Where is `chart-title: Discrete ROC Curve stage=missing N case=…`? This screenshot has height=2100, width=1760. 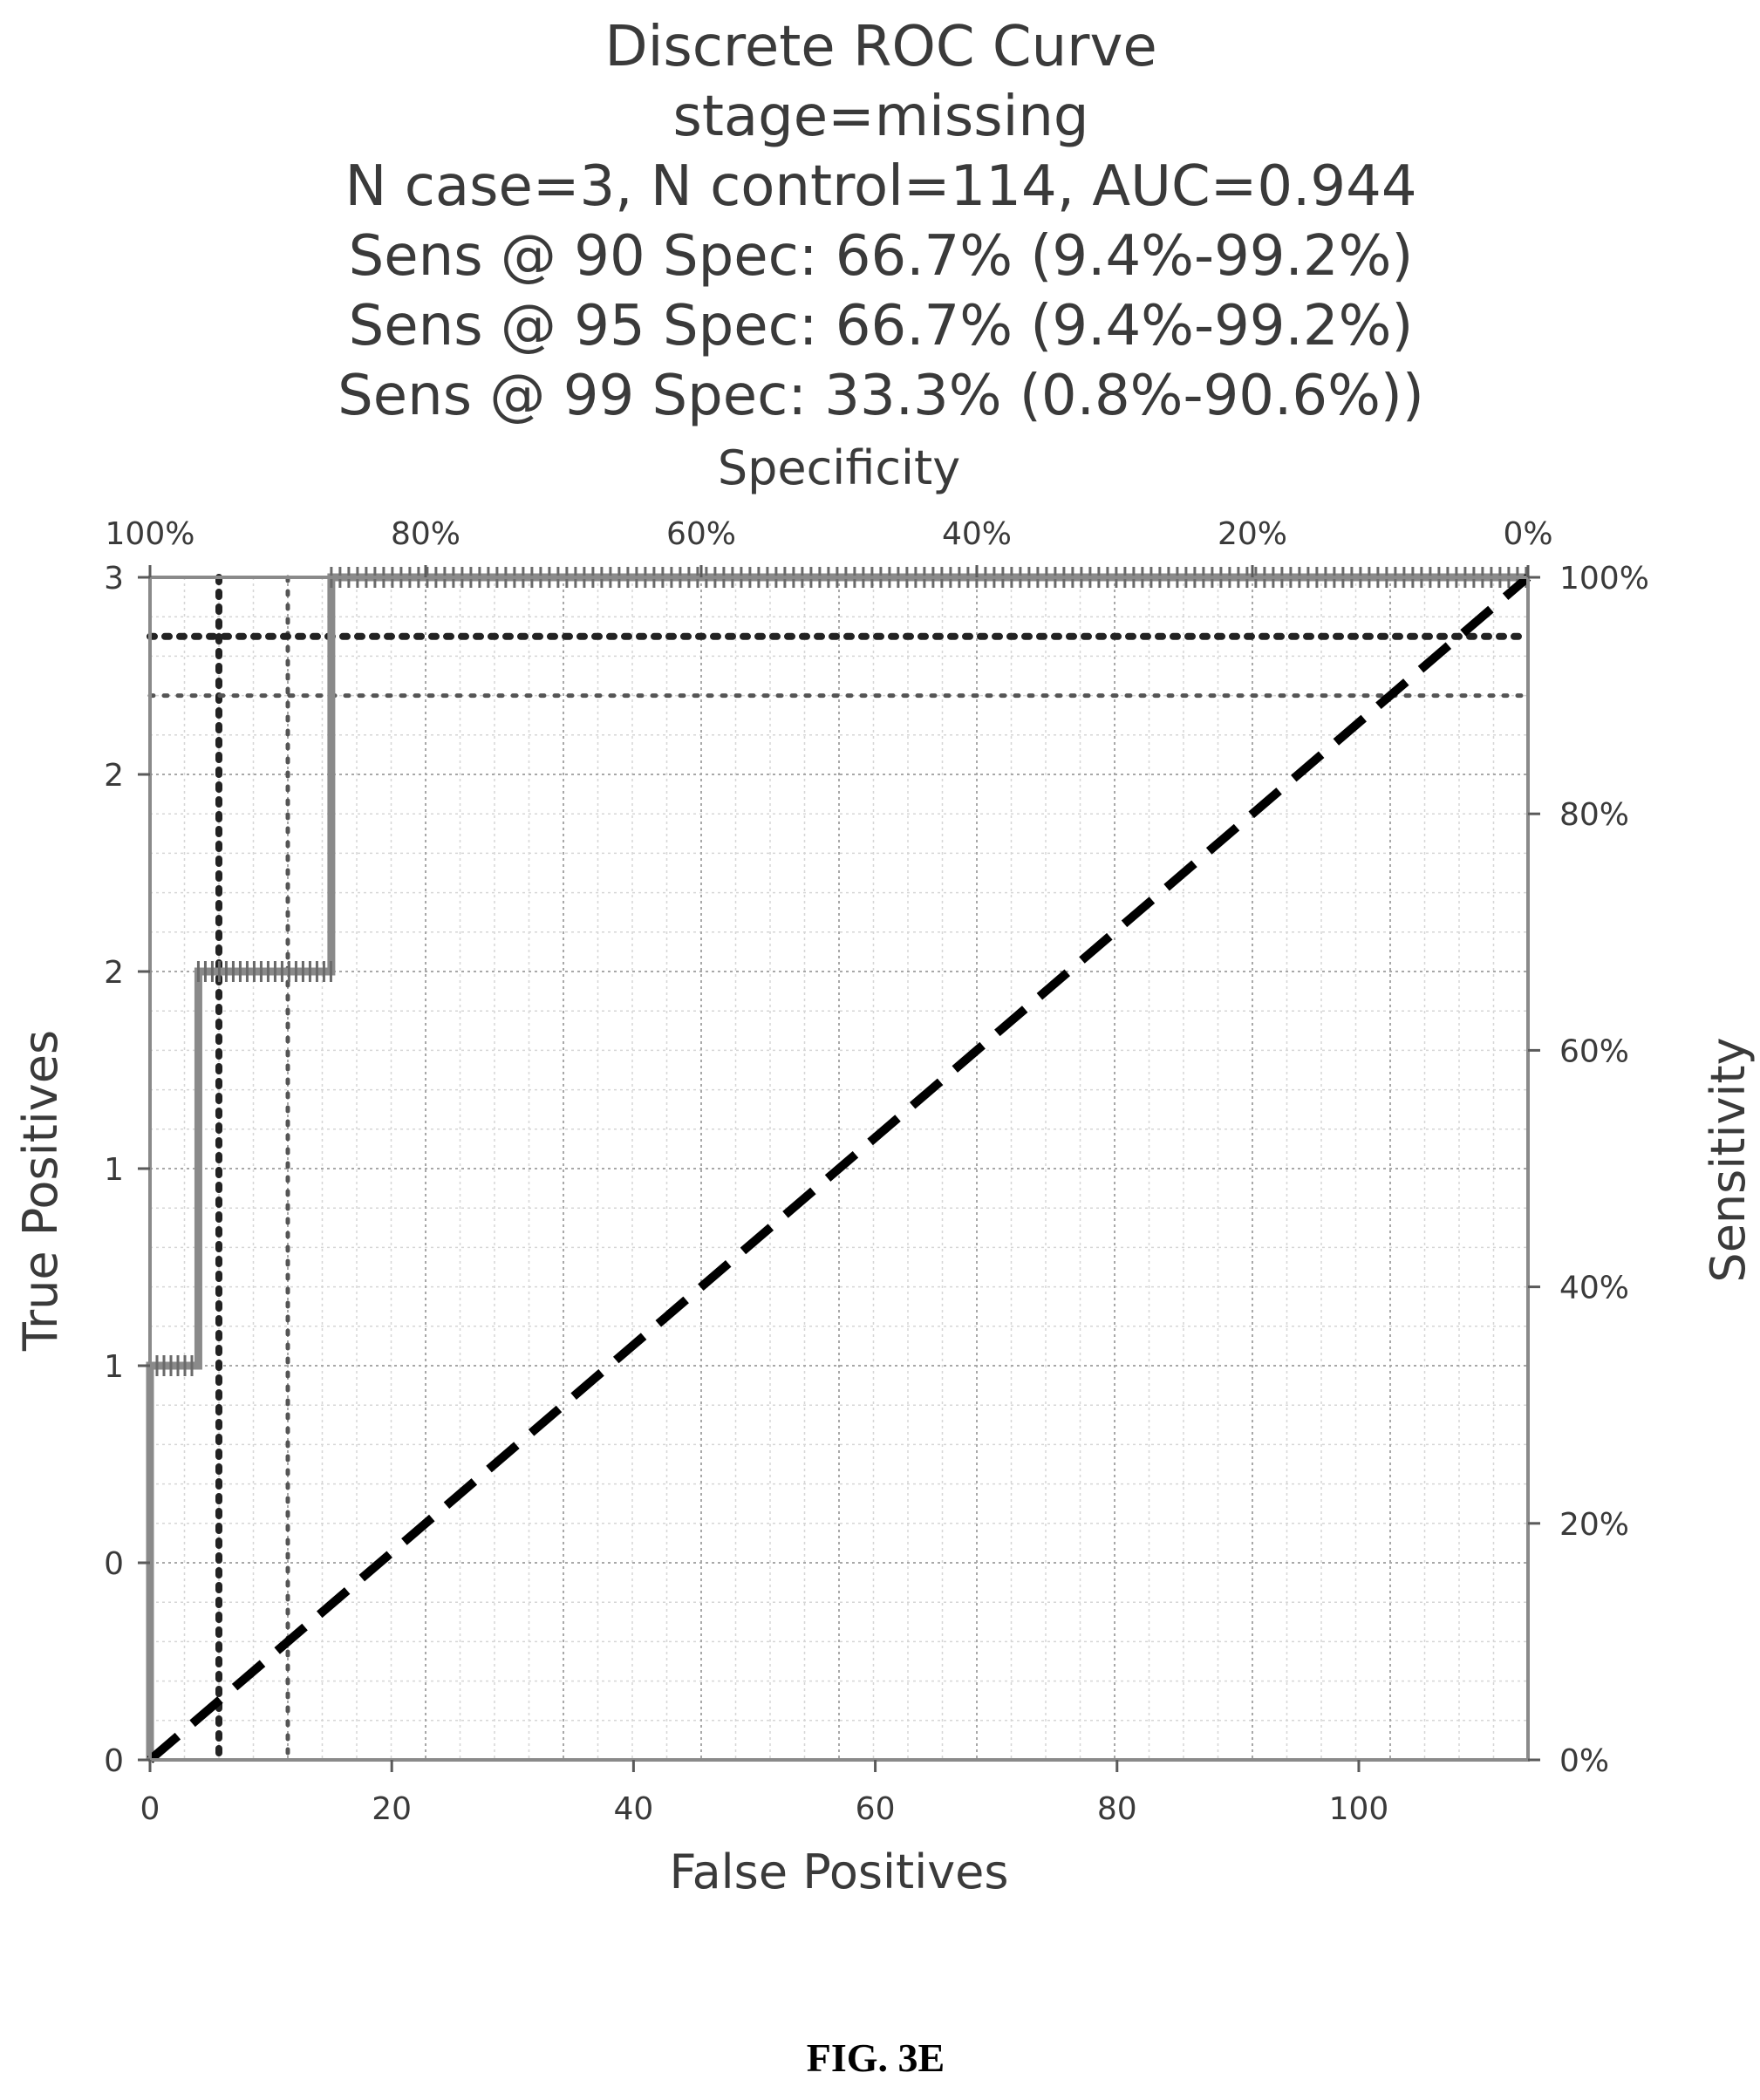 chart-title: Discrete ROC Curve stage=missing N case=… is located at coordinates (881, 221).